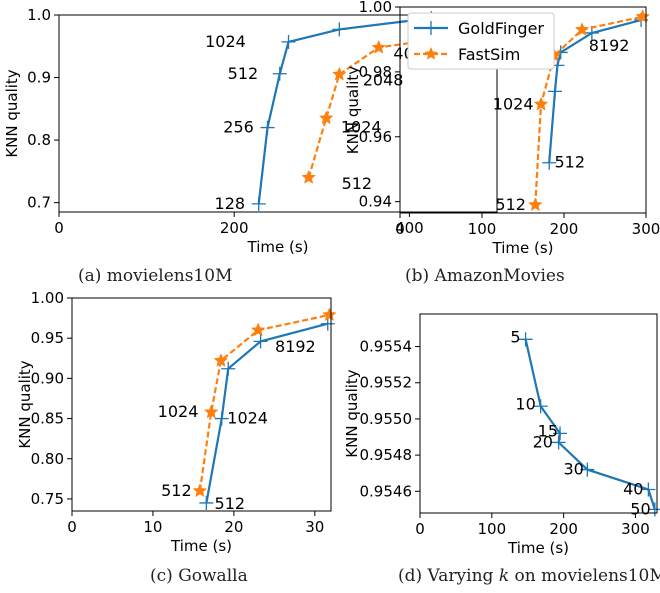 Image resolution: width=660 pixels, height=593 pixels. What do you see at coordinates (386, 419) in the screenshot?
I see `y-tick-label: 0.9550` at bounding box center [386, 419].